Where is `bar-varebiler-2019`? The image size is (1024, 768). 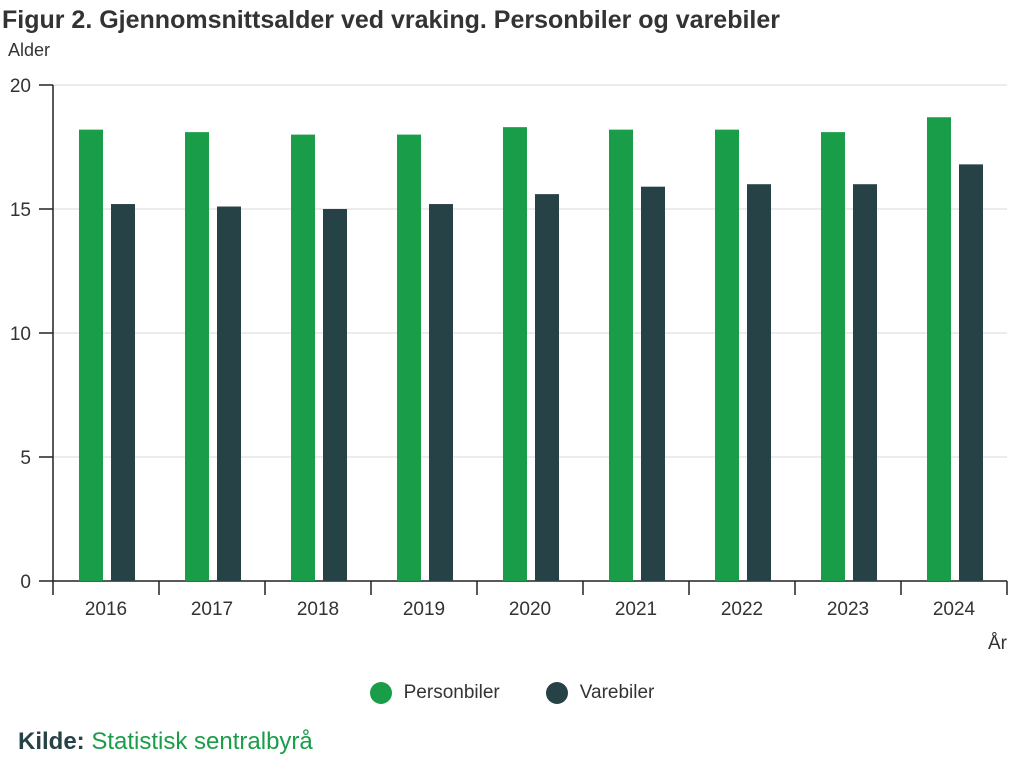
bar-varebiler-2019 is located at coordinates (441, 393).